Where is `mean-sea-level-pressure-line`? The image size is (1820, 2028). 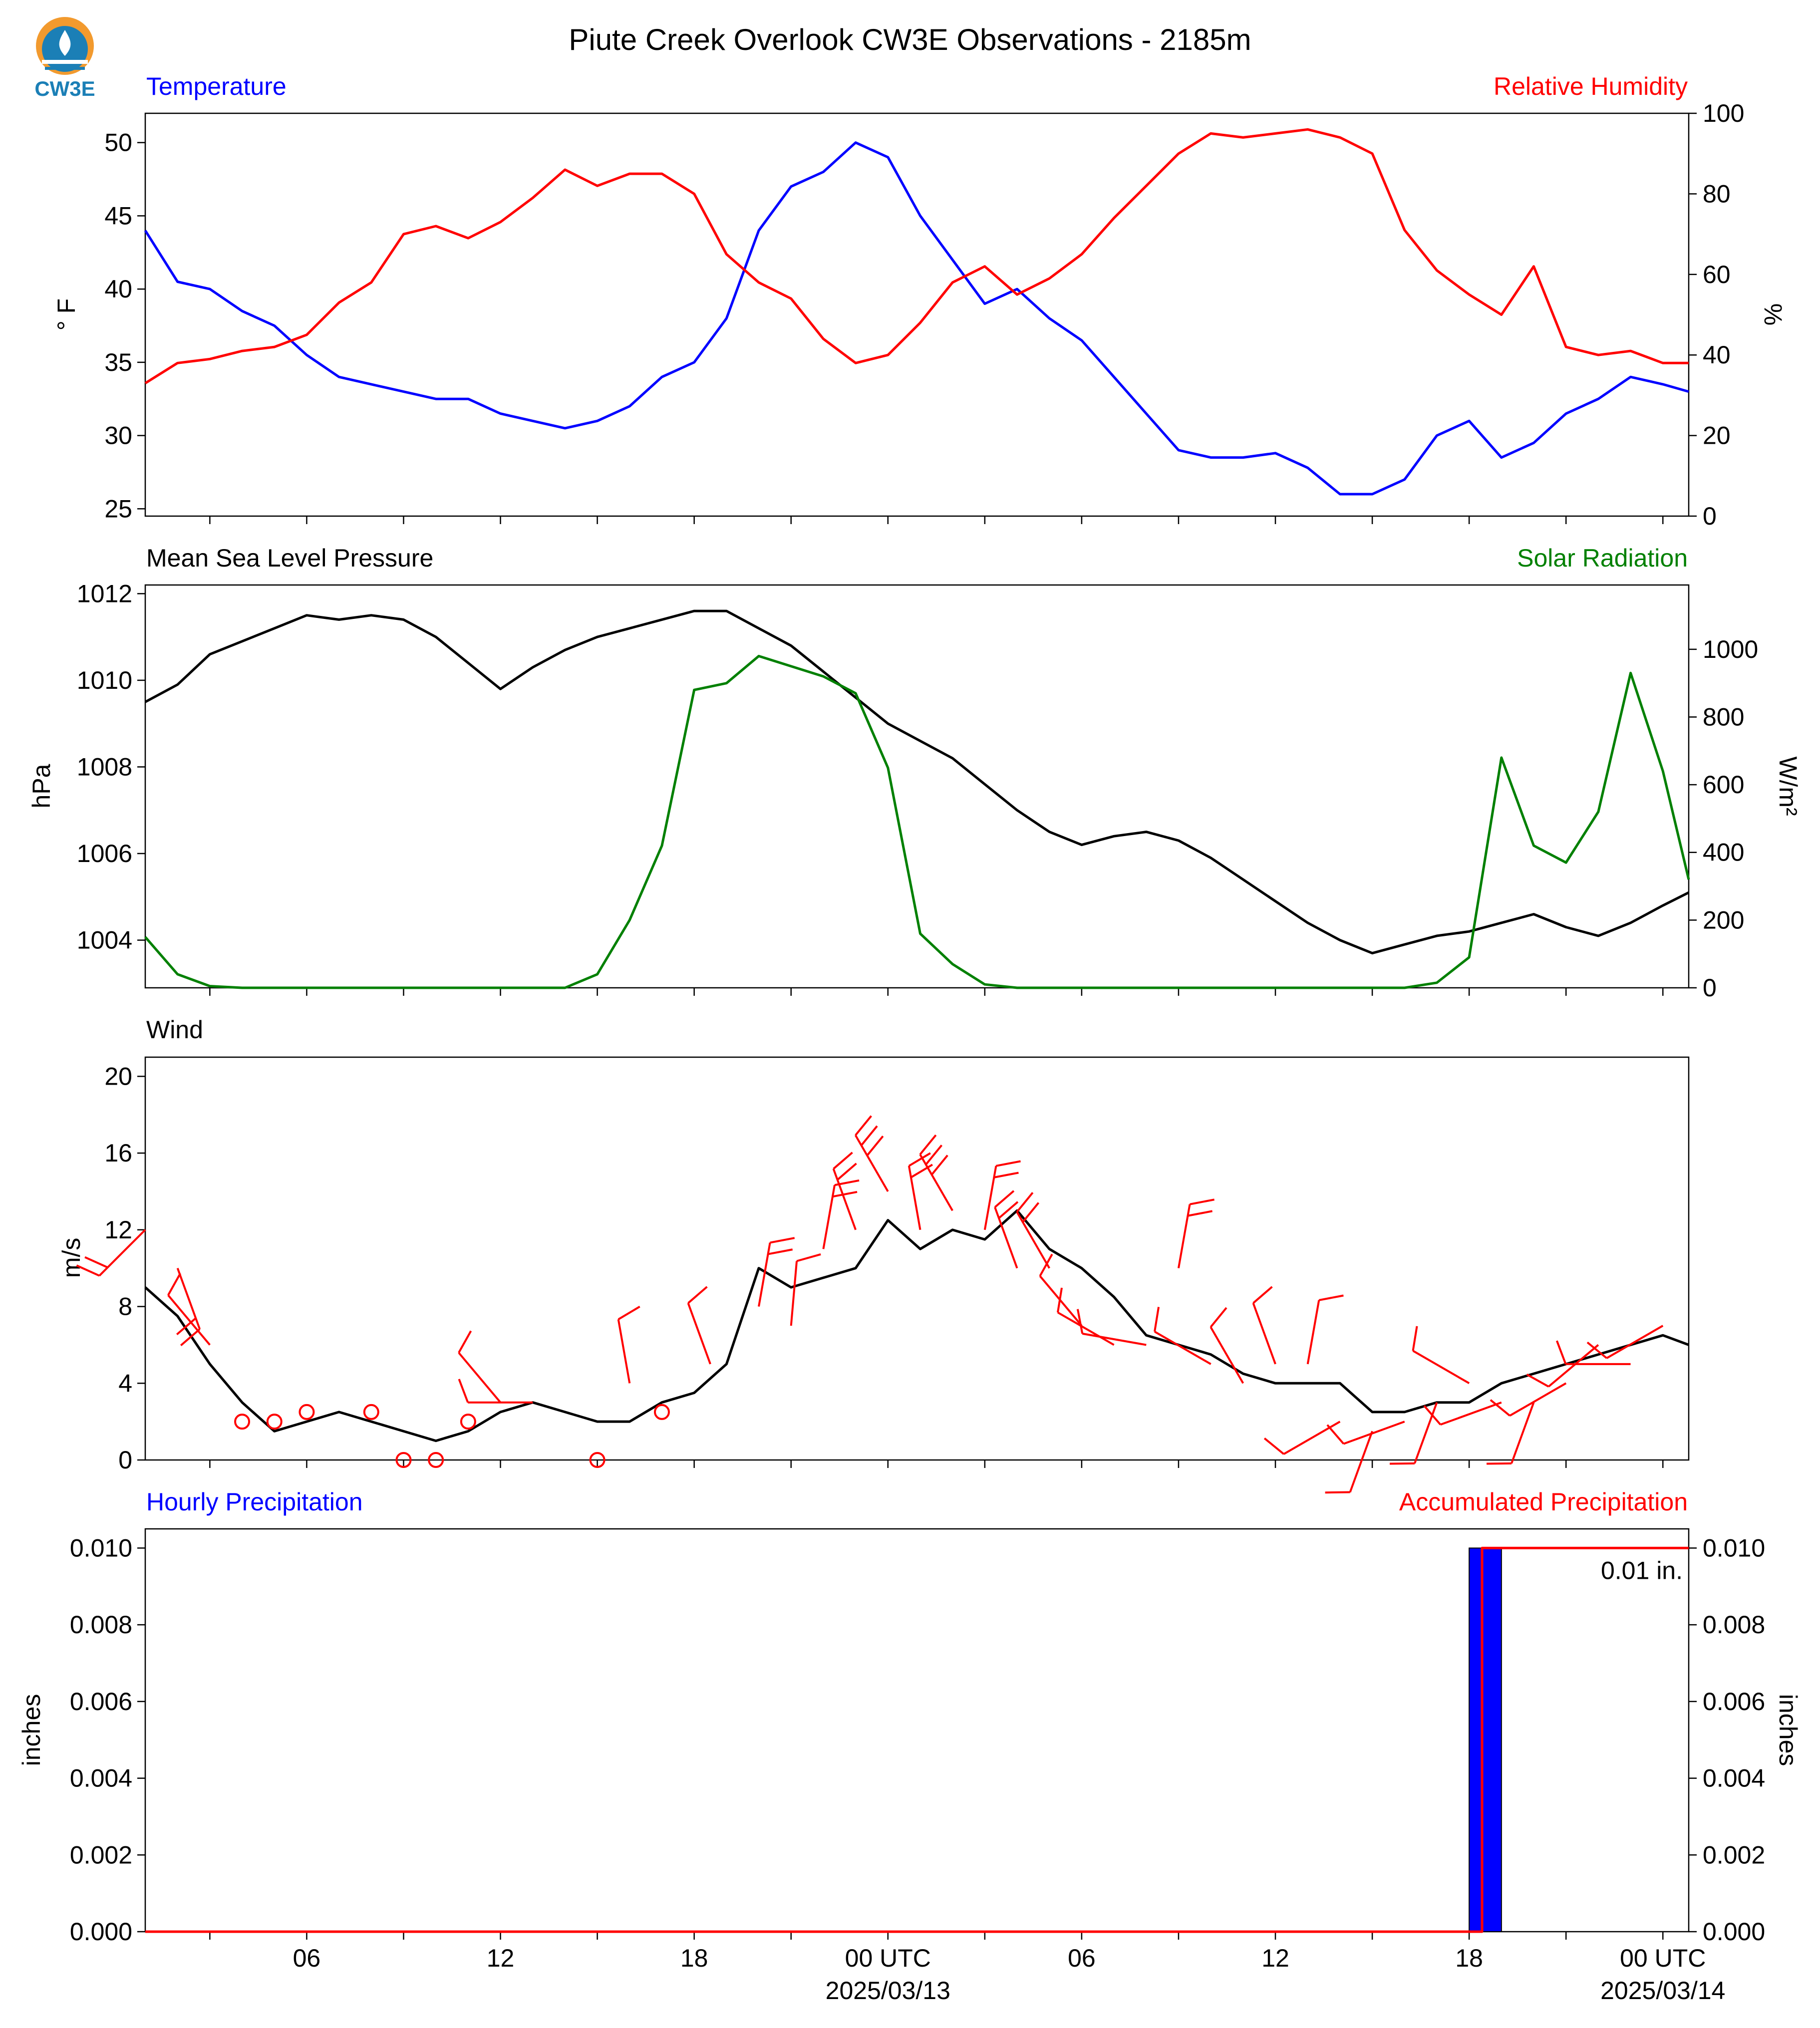 mean-sea-level-pressure-line is located at coordinates (917, 782).